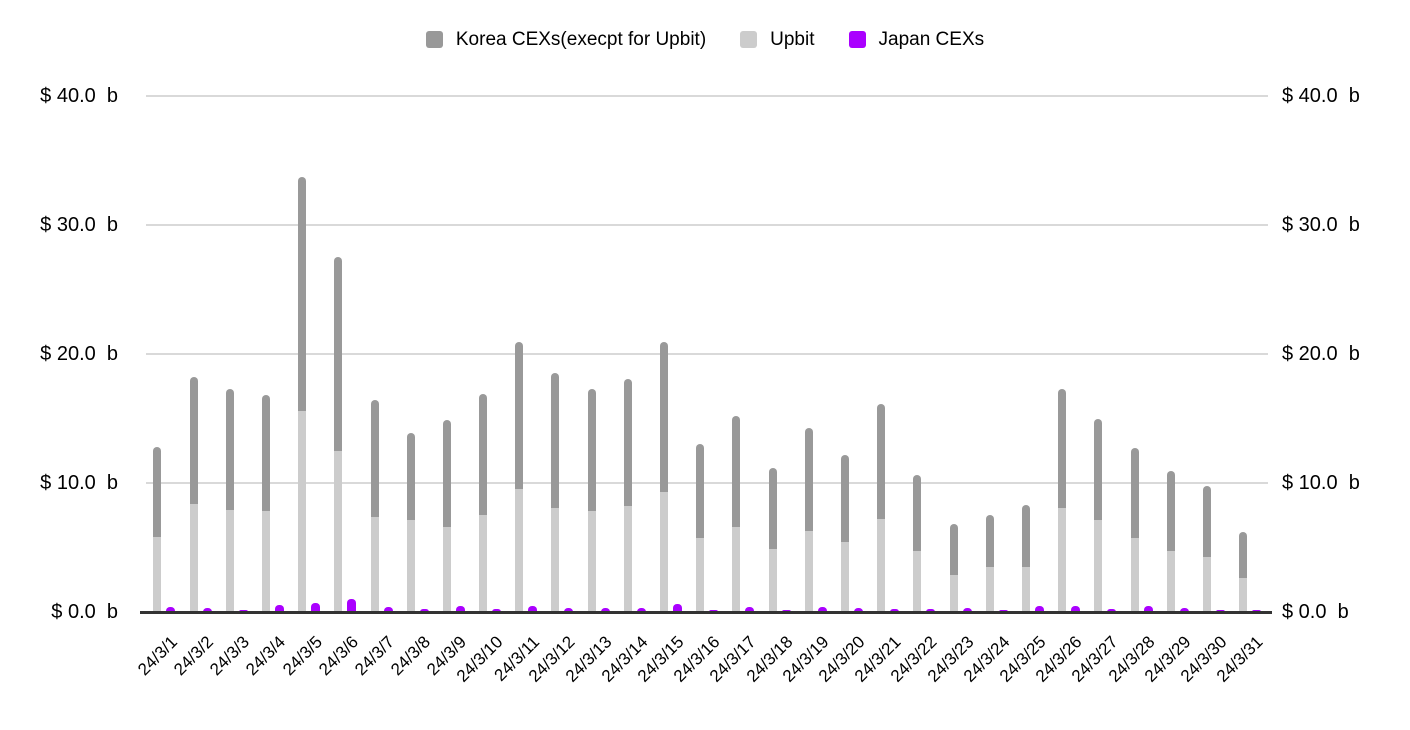  I want to click on bar-upbit-24/3/22, so click(917, 581).